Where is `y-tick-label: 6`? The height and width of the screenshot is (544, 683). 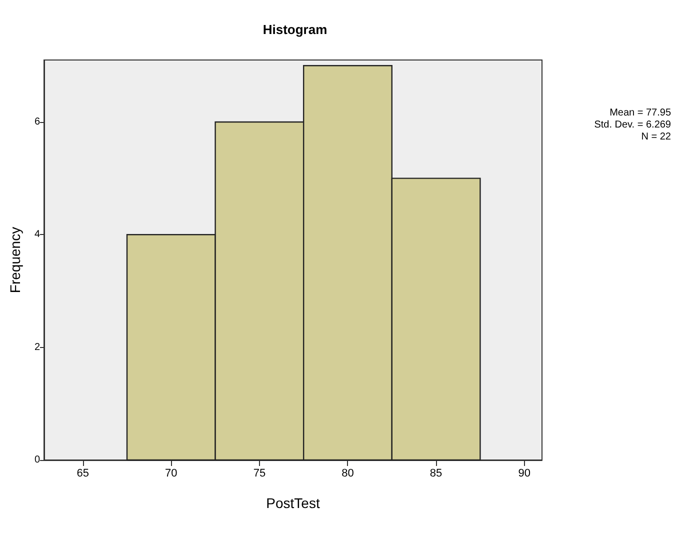
y-tick-label: 6 is located at coordinates (37, 122).